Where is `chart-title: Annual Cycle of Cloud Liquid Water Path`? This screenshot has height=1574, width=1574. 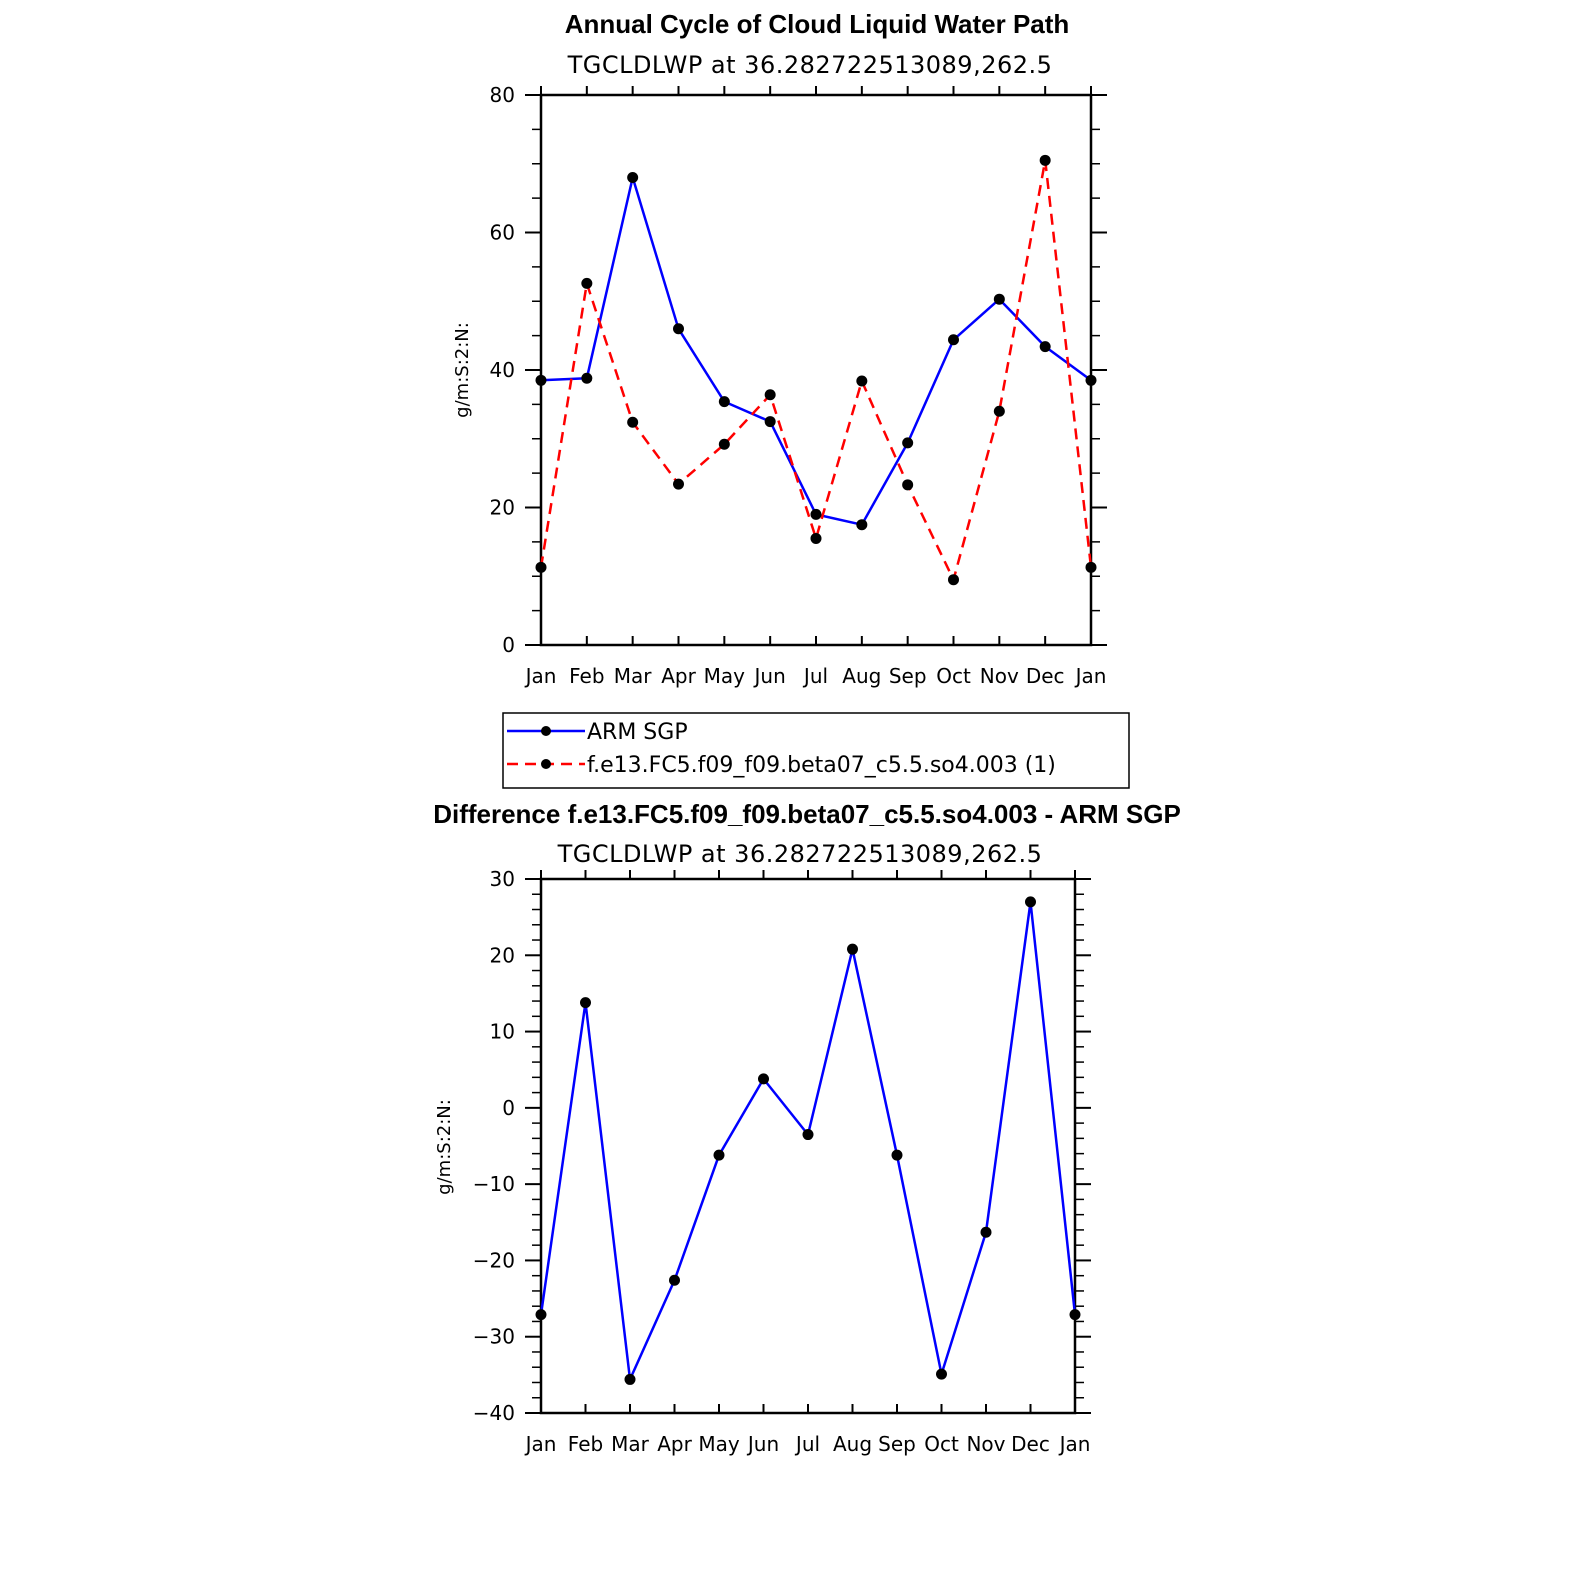
chart-title: Annual Cycle of Cloud Liquid Water Path is located at coordinates (817, 24).